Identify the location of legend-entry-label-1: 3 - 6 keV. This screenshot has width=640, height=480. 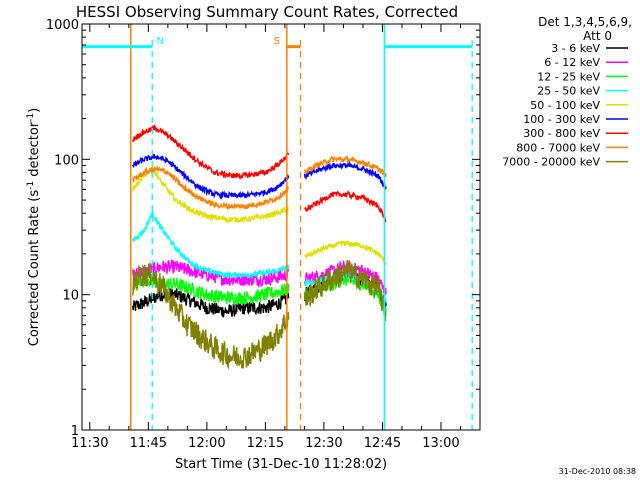
(575, 48).